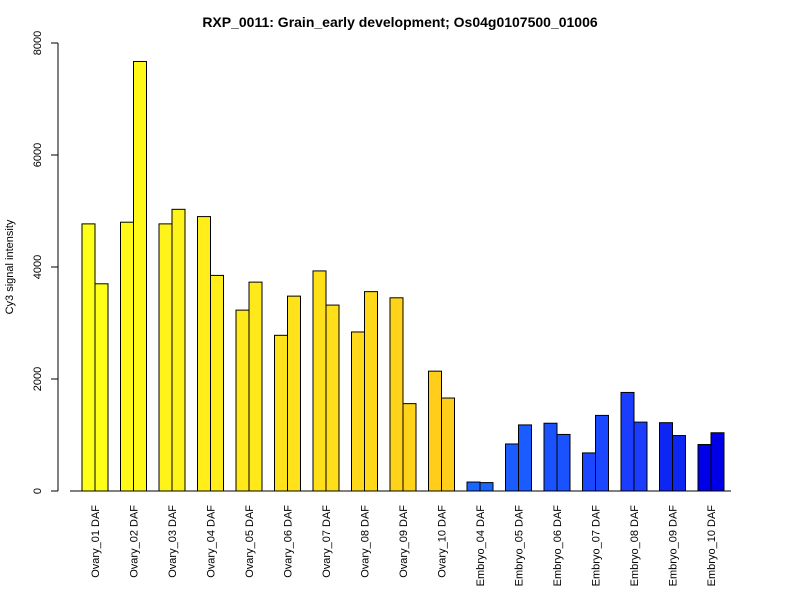 The image size is (800, 600). Describe the element at coordinates (96, 541) in the screenshot. I see `x-tick-label: Ovary_01 DAF` at that location.